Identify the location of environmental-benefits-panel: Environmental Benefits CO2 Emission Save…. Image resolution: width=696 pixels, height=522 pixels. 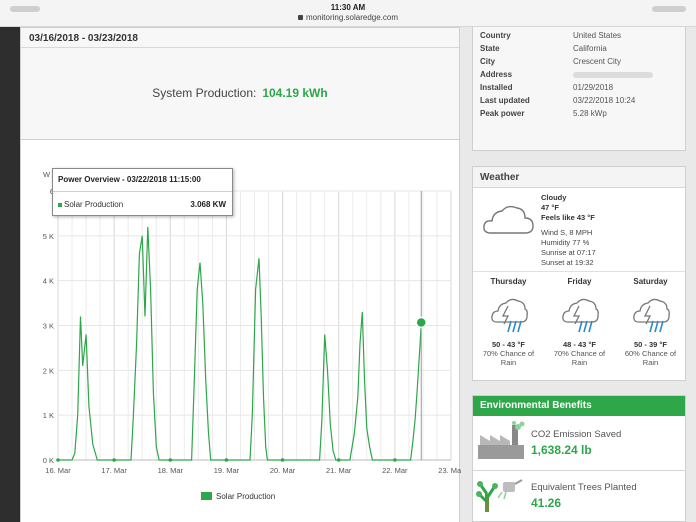
(579, 458).